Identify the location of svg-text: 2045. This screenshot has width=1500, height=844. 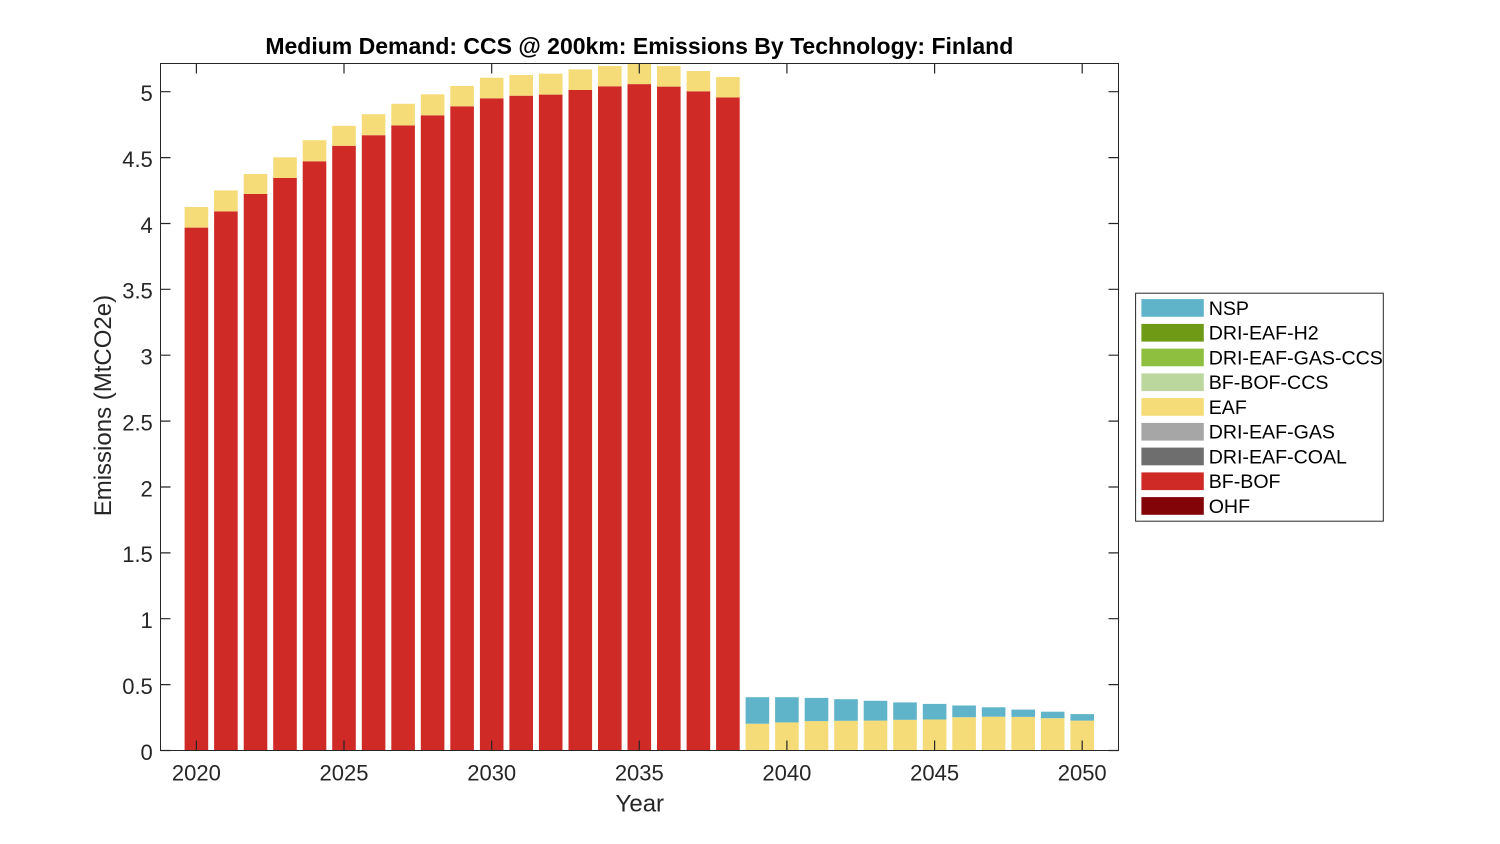
(934, 773).